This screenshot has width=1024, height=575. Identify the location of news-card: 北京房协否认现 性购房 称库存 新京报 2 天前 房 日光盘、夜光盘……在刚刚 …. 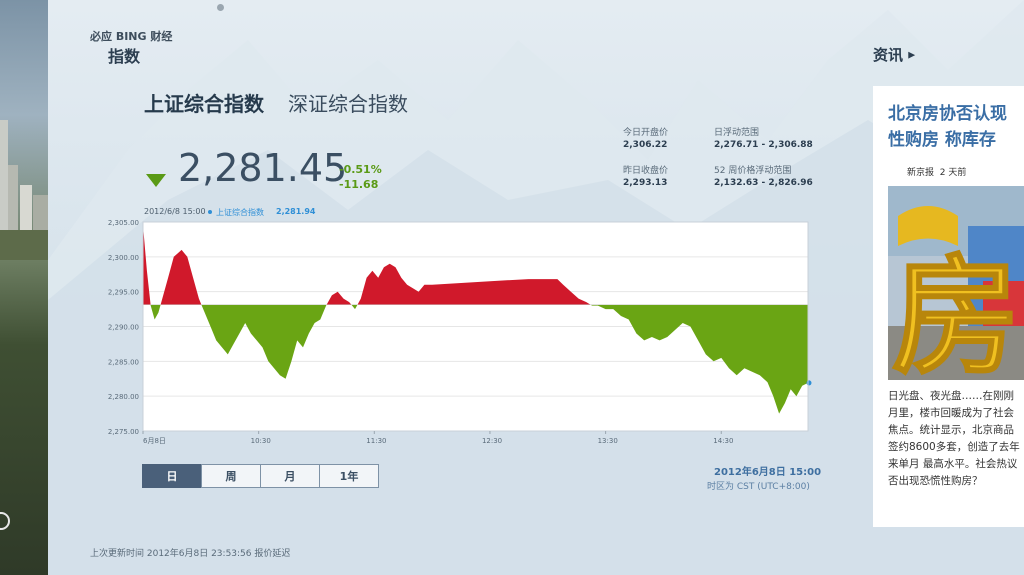
(948, 306).